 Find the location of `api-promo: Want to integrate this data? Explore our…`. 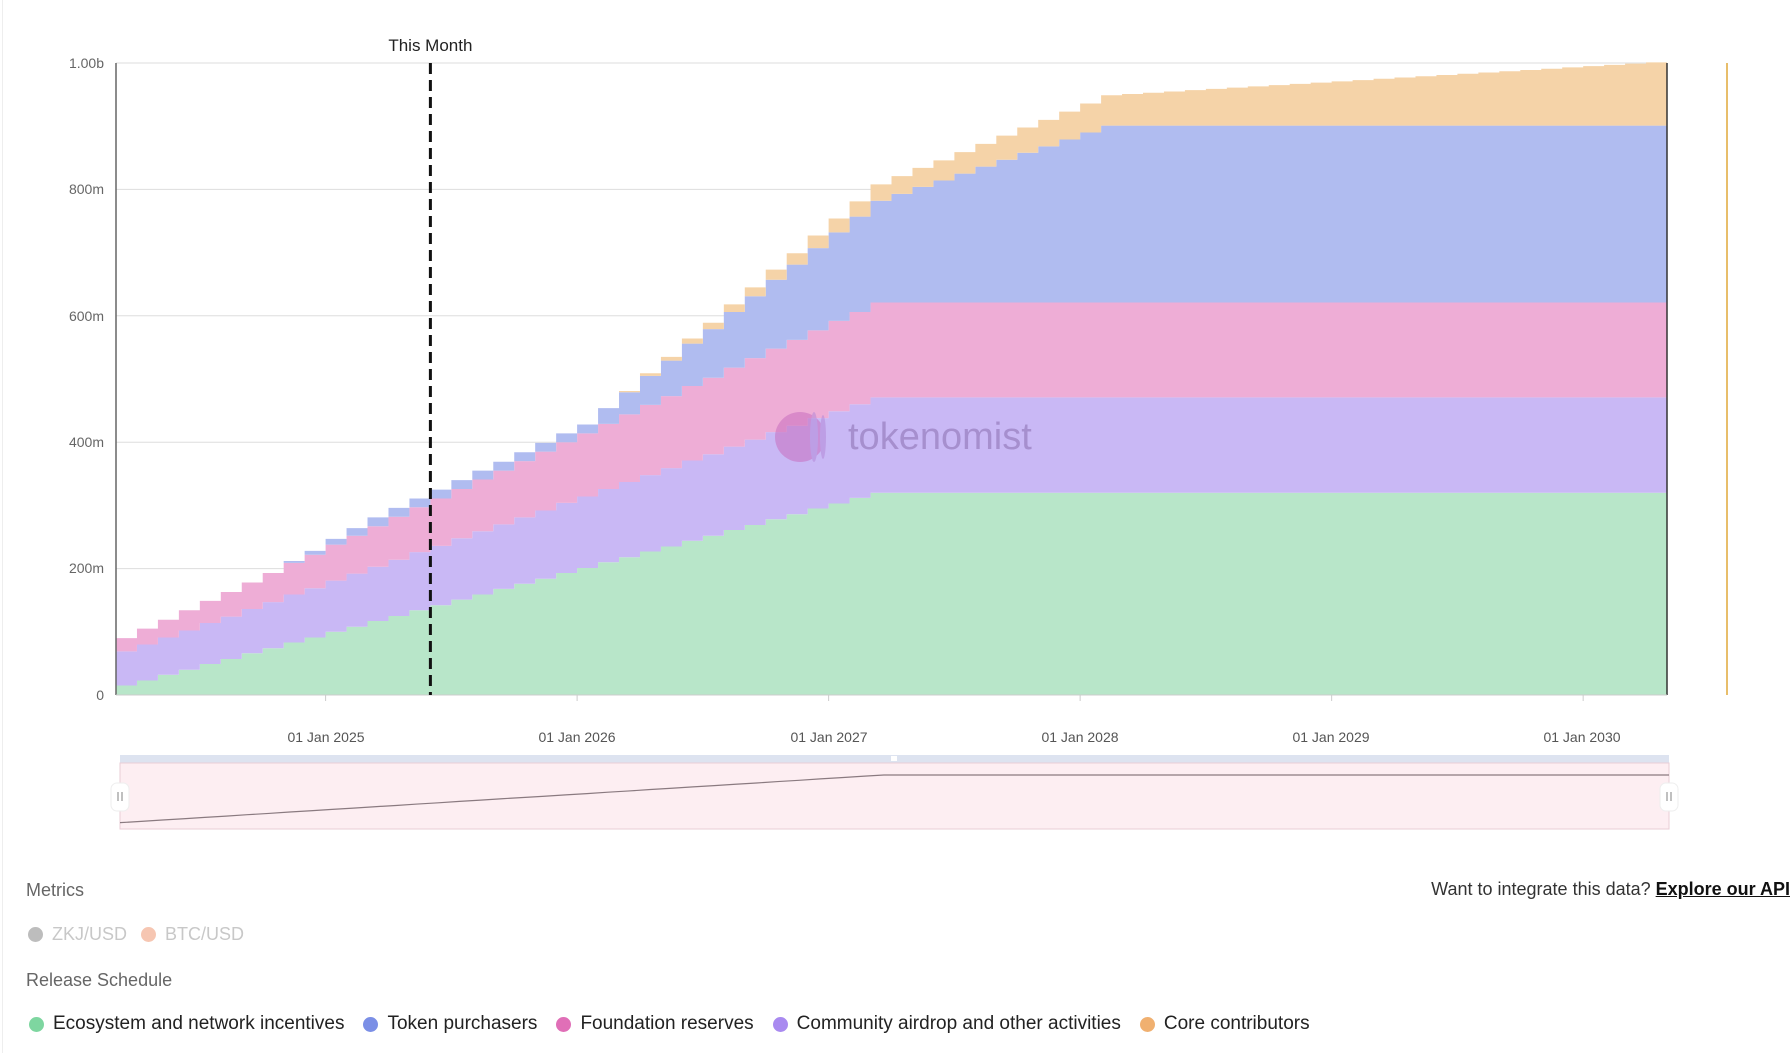

api-promo: Want to integrate this data? Explore our… is located at coordinates (1610, 889).